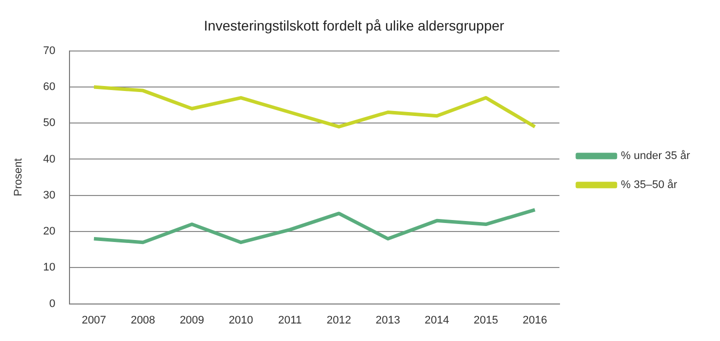  I want to click on y-tick-label: 60, so click(49, 86).